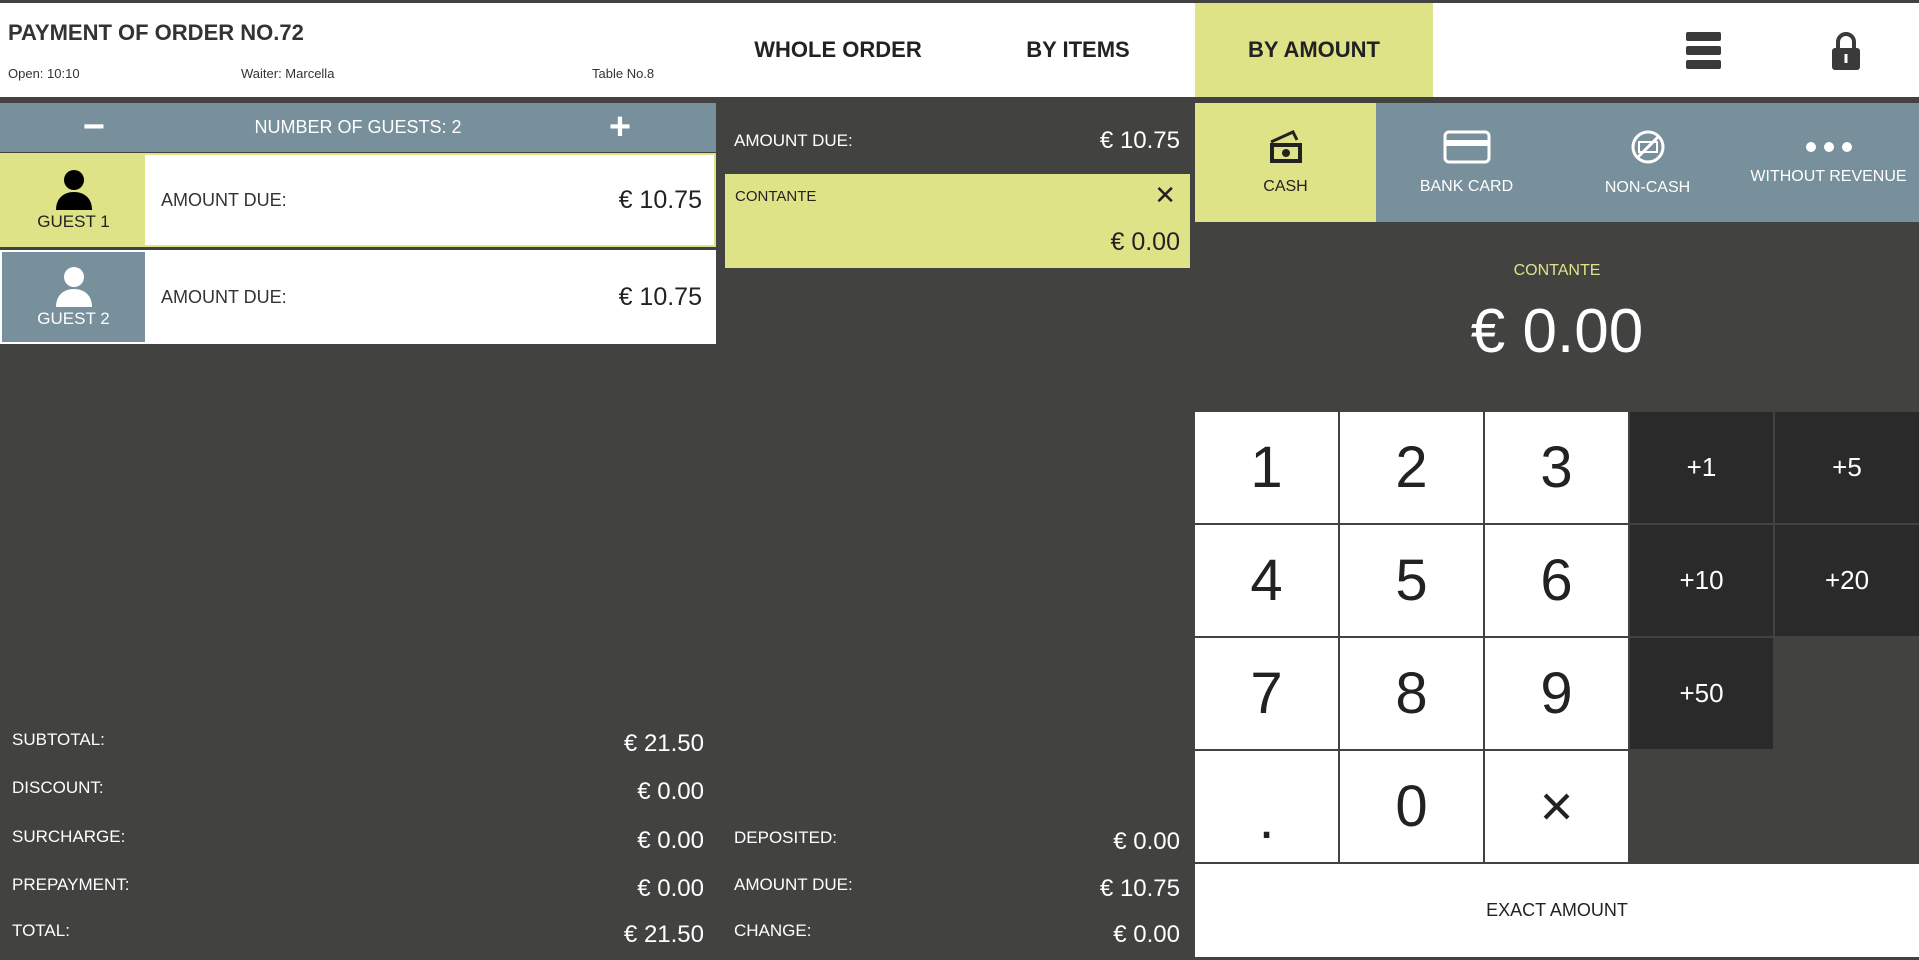  What do you see at coordinates (69, 836) in the screenshot?
I see `label: SURCHARGE:` at bounding box center [69, 836].